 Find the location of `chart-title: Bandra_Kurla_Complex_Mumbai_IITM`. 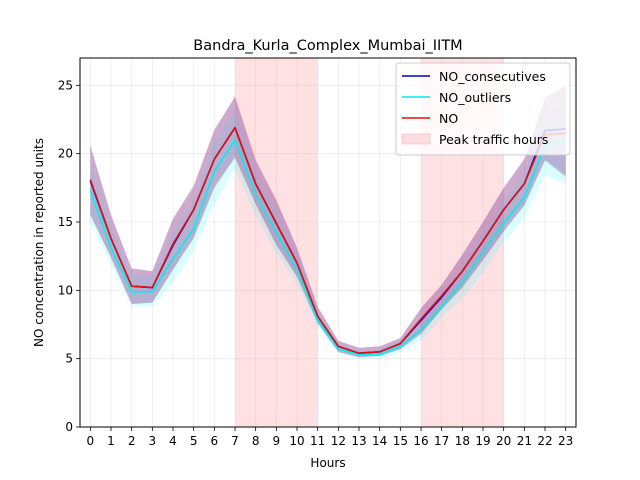

chart-title: Bandra_Kurla_Complex_Mumbai_IITM is located at coordinates (327, 46).